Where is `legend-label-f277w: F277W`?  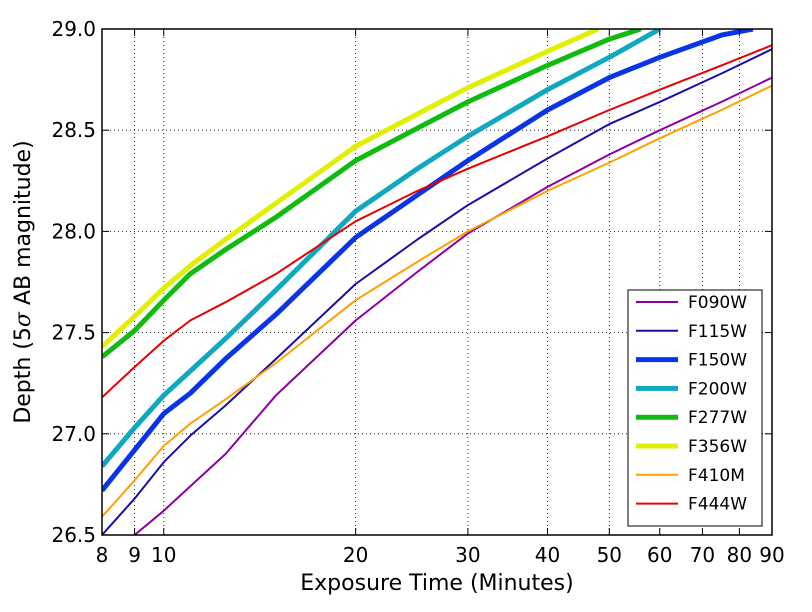
legend-label-f277w: F277W is located at coordinates (717, 418).